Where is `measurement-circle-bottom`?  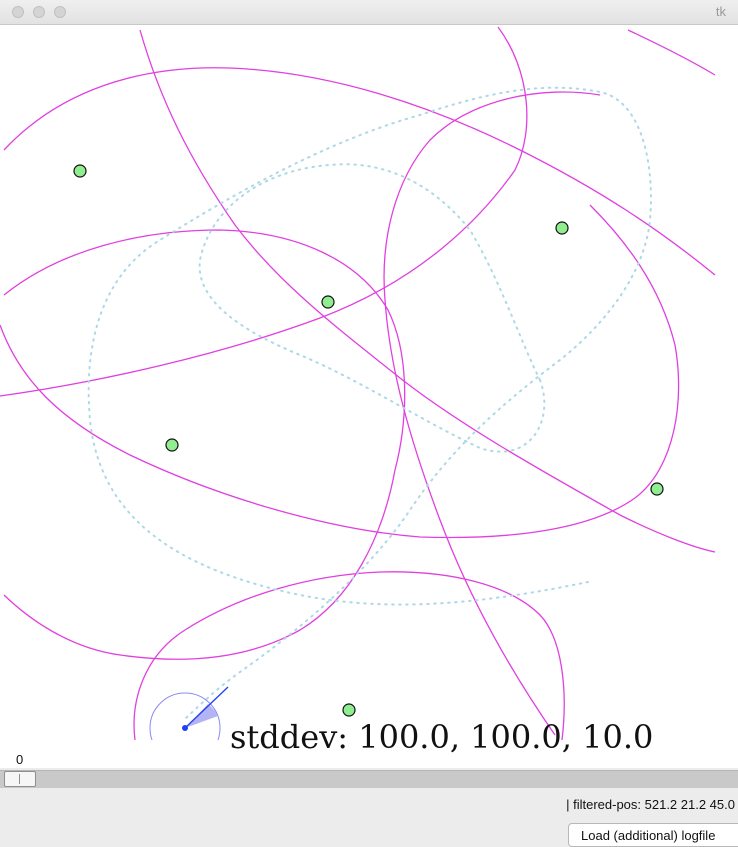
measurement-circle-bottom is located at coordinates (349, 655).